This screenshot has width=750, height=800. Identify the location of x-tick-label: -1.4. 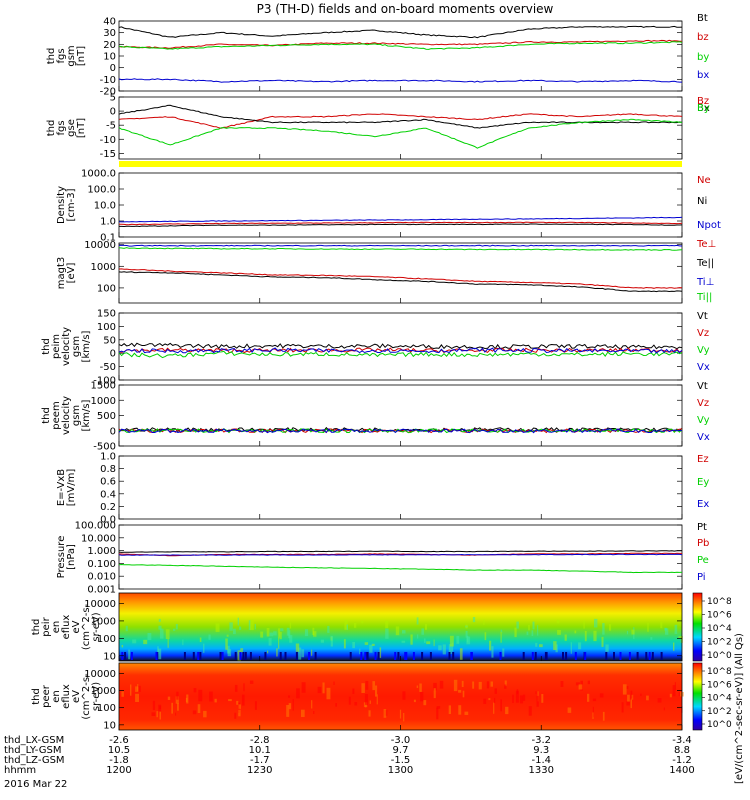
(541, 760).